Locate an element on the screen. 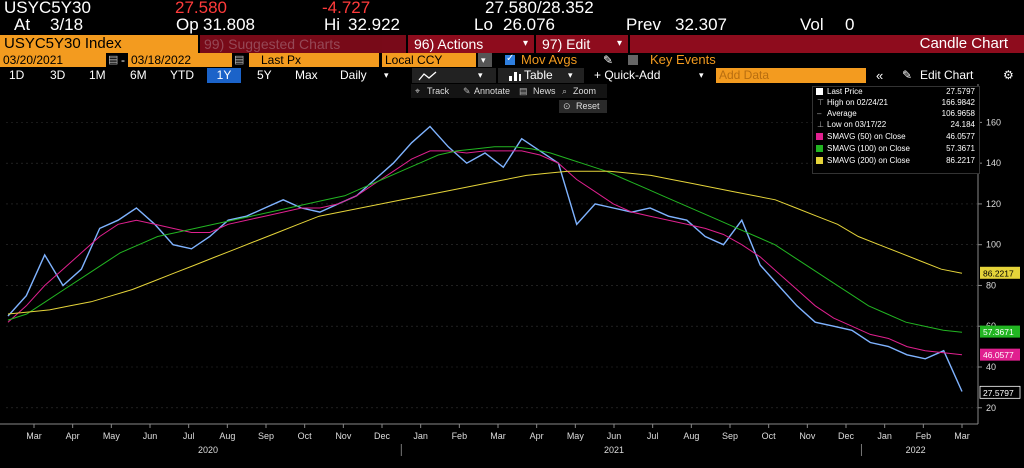 The width and height of the screenshot is (1024, 468). edit-chart-button: Edit Chart is located at coordinates (947, 75).